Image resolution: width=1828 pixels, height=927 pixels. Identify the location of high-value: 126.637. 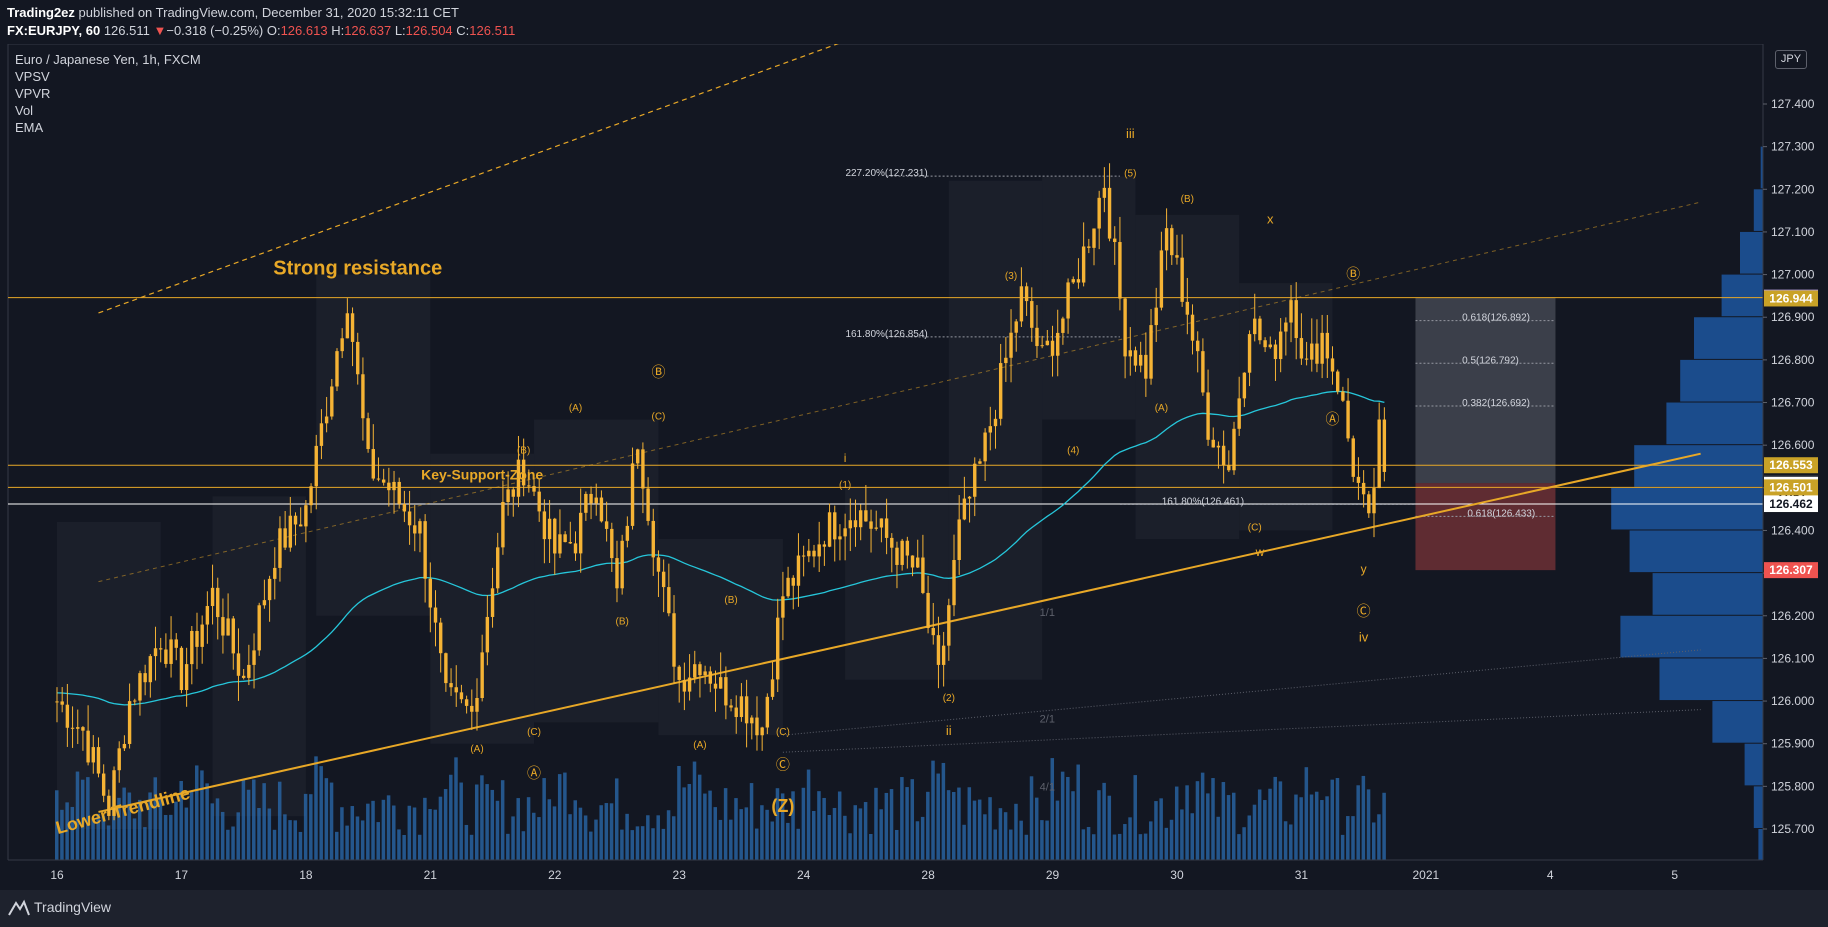
(368, 30).